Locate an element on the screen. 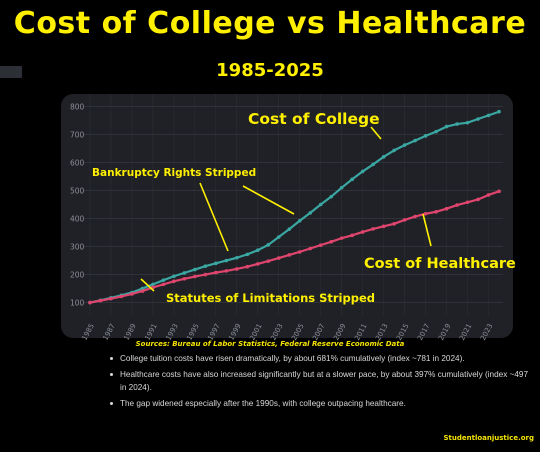 This screenshot has width=540, height=452. y-tick-label: 200 is located at coordinates (77, 275).